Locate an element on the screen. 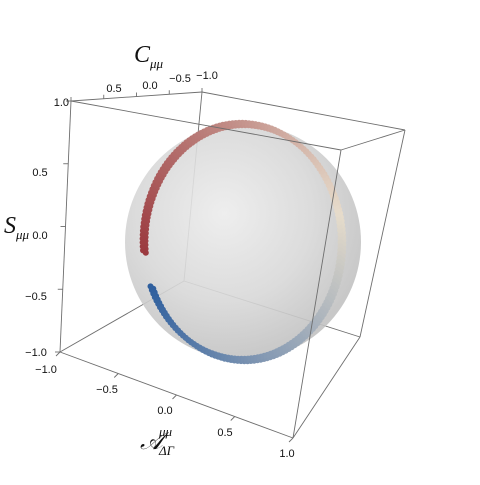  axis-label-c: Cμμ is located at coordinates (149, 56).